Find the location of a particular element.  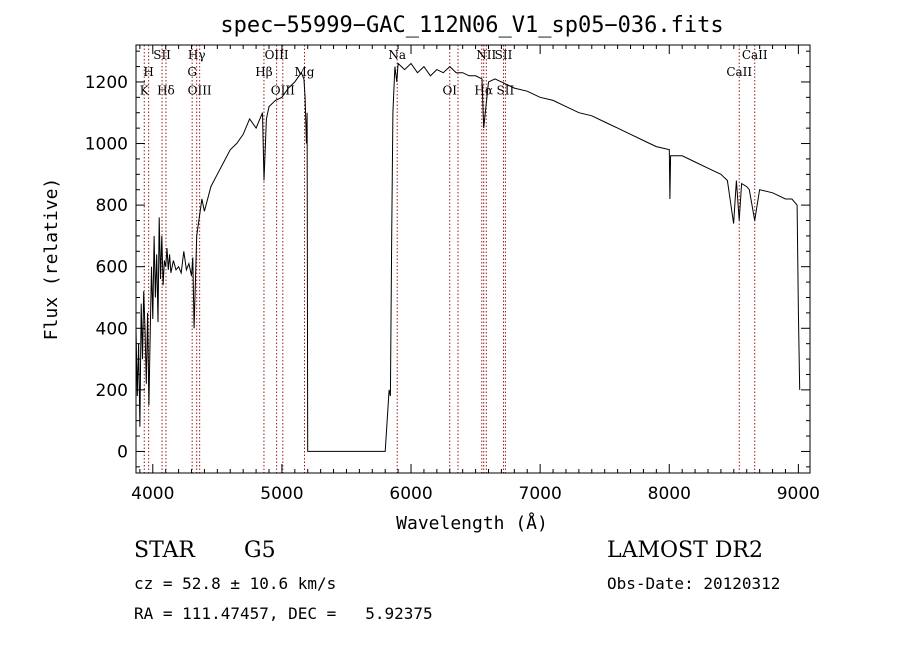

y-tick-label: 200 is located at coordinates (112, 391).